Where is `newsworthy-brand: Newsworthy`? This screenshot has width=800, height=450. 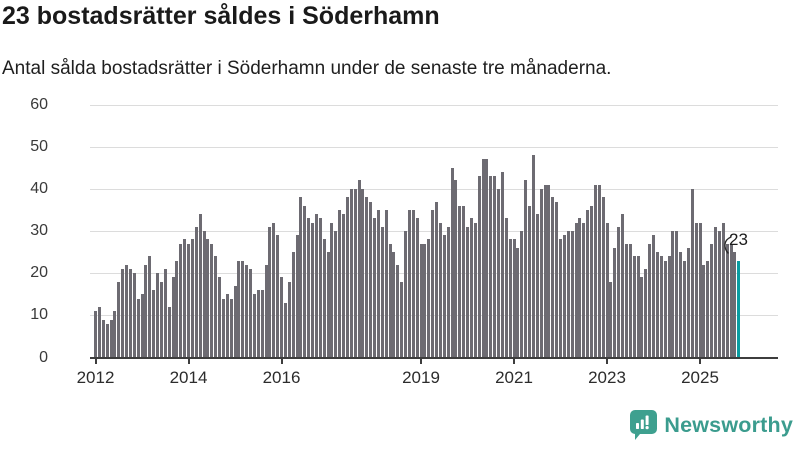
newsworthy-brand: Newsworthy is located at coordinates (711, 425).